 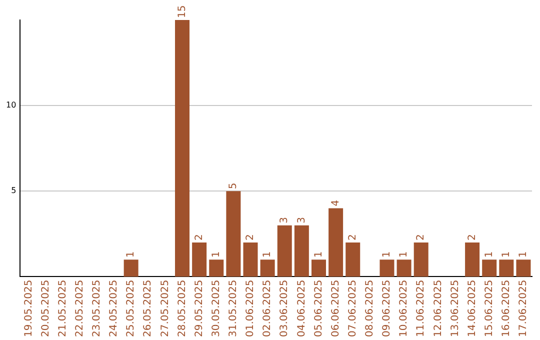 What do you see at coordinates (11, 105) in the screenshot?
I see `y-tick-label: 10` at bounding box center [11, 105].